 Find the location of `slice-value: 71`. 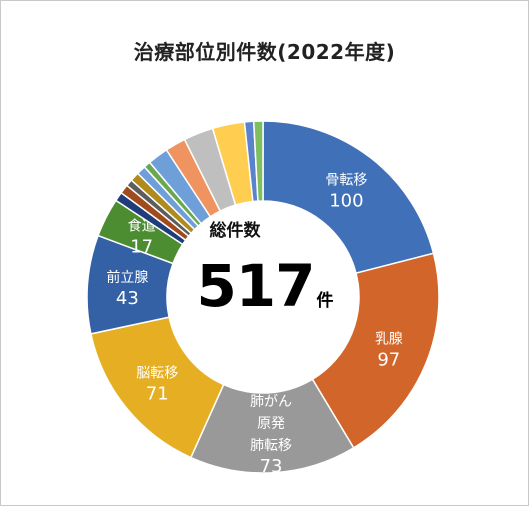

slice-value: 71 is located at coordinates (157, 393).